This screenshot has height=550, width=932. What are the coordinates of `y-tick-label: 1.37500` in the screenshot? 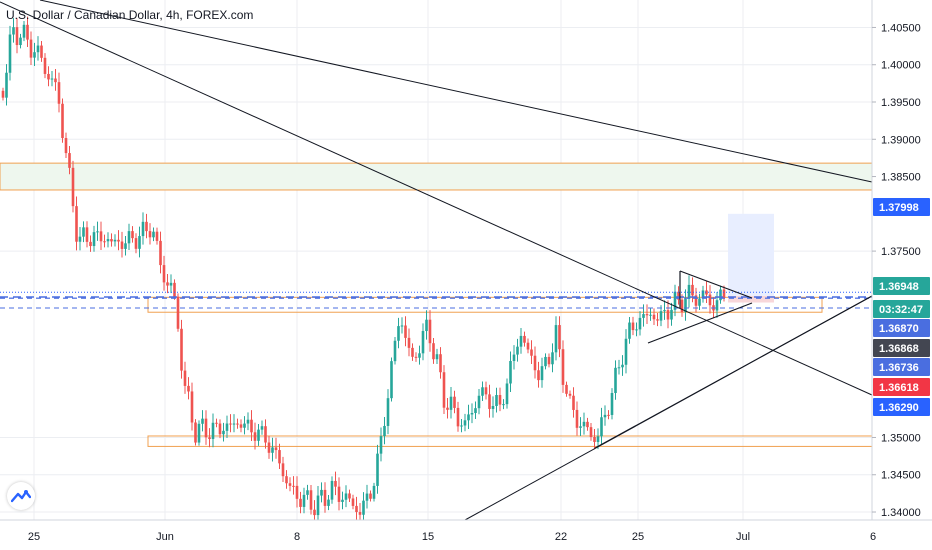 It's located at (901, 252).